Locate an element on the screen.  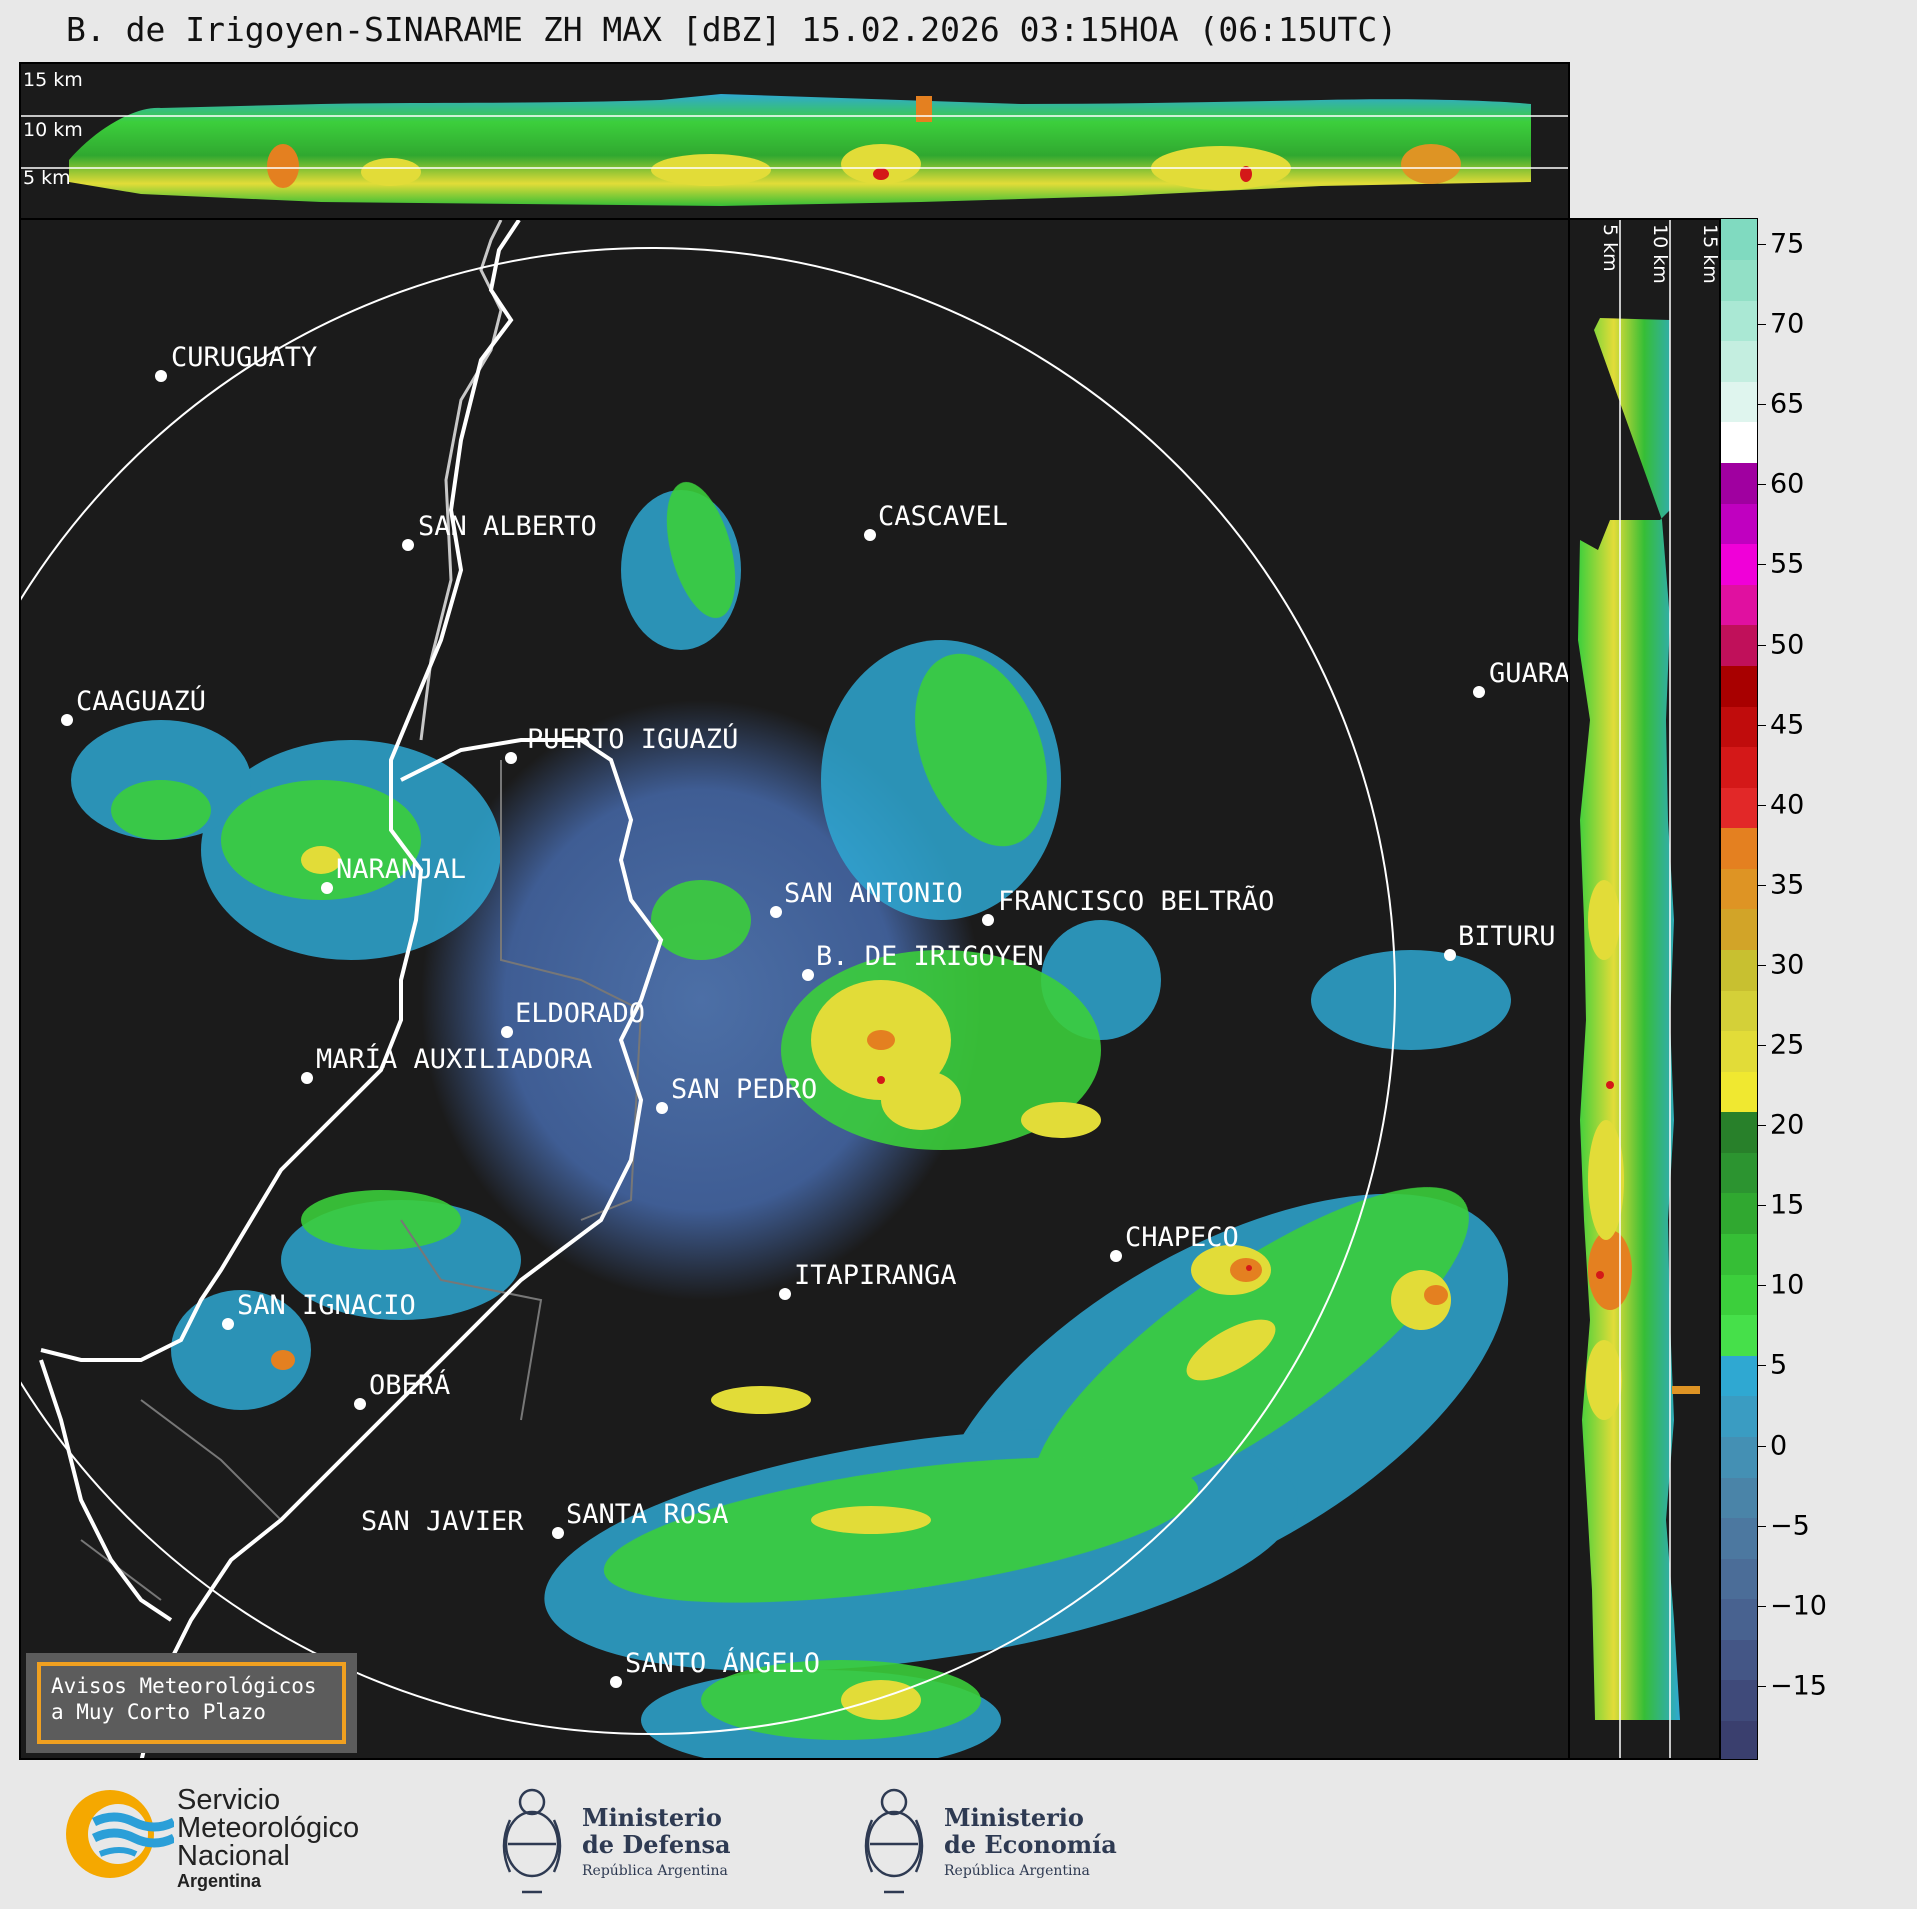
colorbar-tick-label: 45 is located at coordinates (1787, 725).